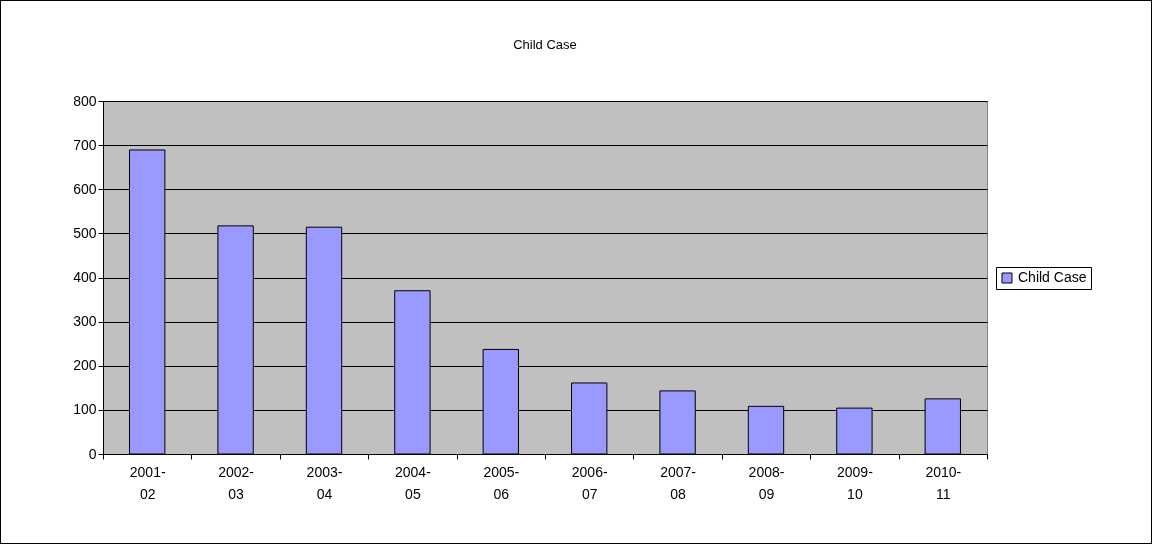 This screenshot has height=544, width=1152. Describe the element at coordinates (501, 482) in the screenshot. I see `x-tick-label: 2005-06` at that location.